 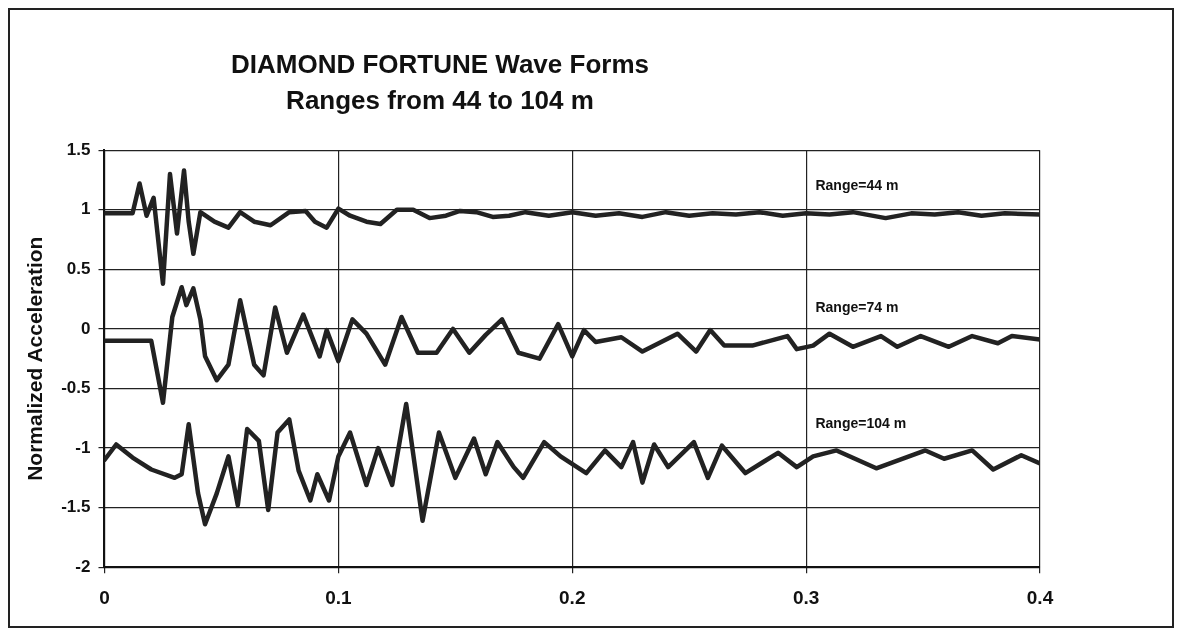 I want to click on y-tick-label: 0.5, so click(x=78, y=269).